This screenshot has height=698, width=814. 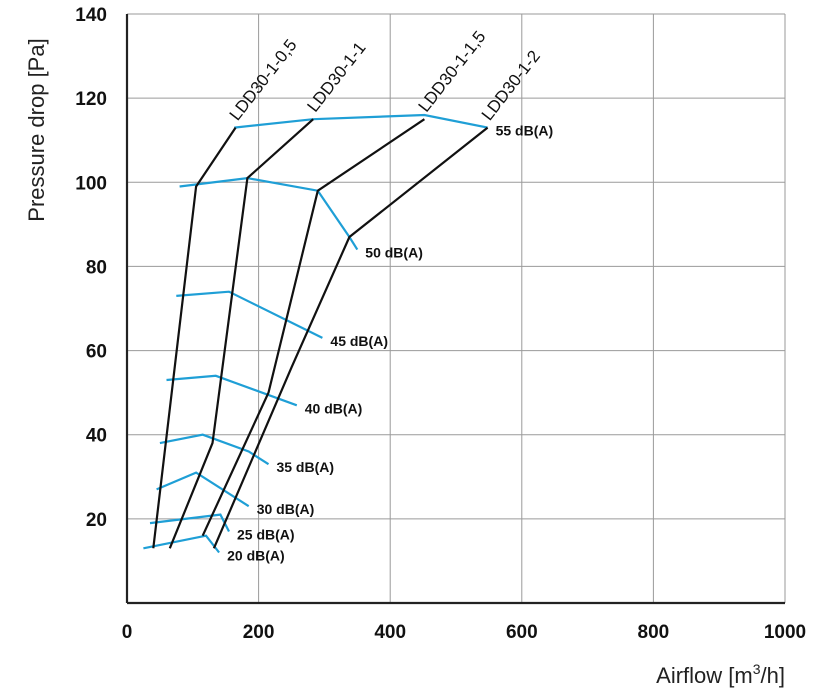 What do you see at coordinates (259, 632) in the screenshot?
I see `x-tick-label: 200` at bounding box center [259, 632].